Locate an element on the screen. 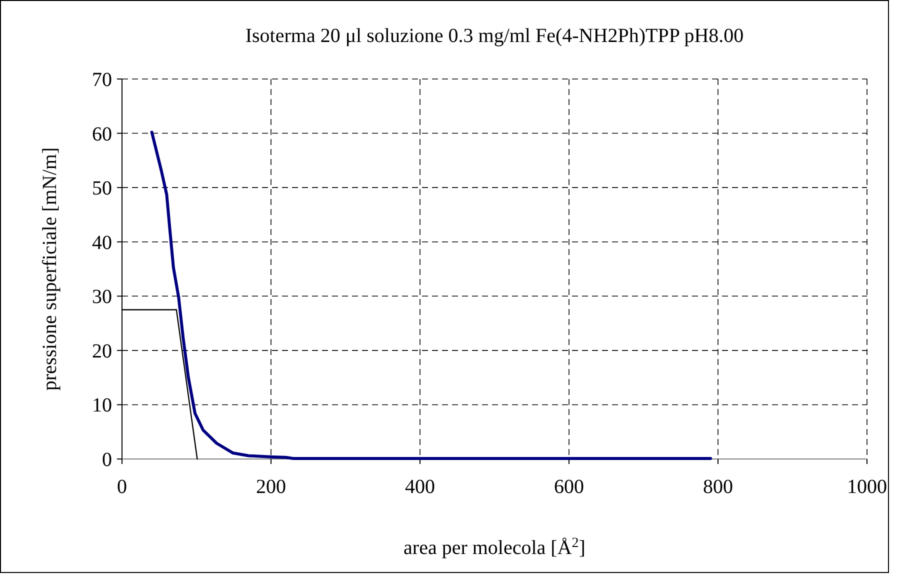 This screenshot has width=897, height=581. x-tick-label: 1000 is located at coordinates (867, 487).